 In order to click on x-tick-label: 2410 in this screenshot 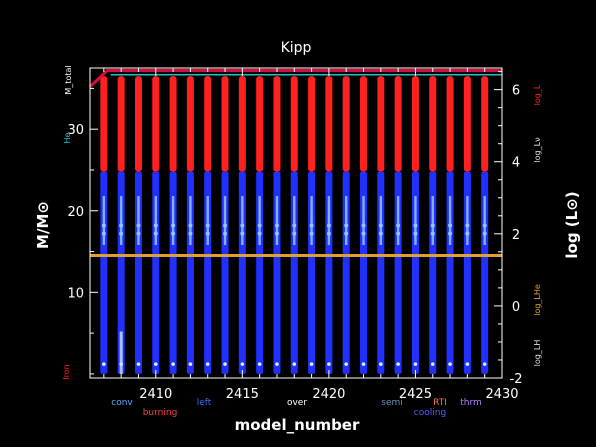, I will do `click(155, 394)`.